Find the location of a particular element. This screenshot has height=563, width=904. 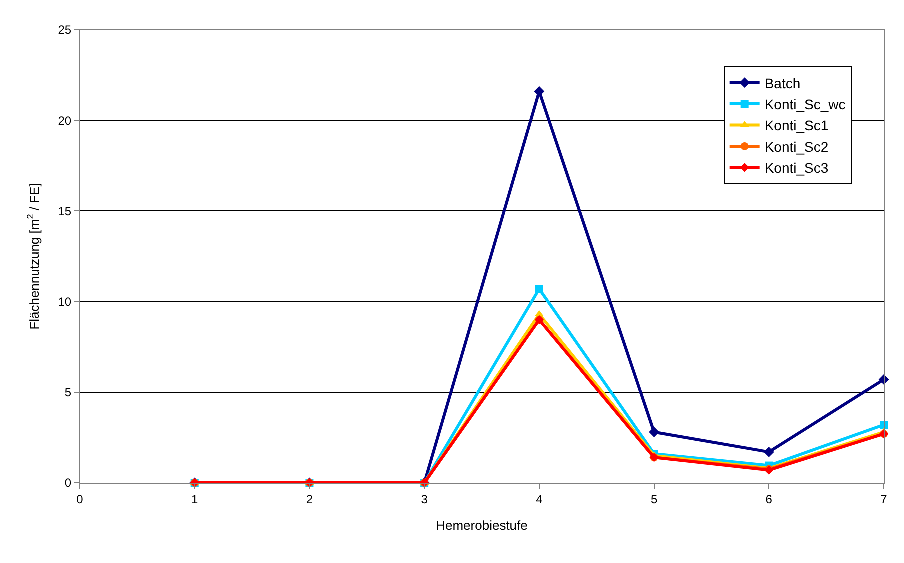

x-tick-label: 4 is located at coordinates (540, 499).